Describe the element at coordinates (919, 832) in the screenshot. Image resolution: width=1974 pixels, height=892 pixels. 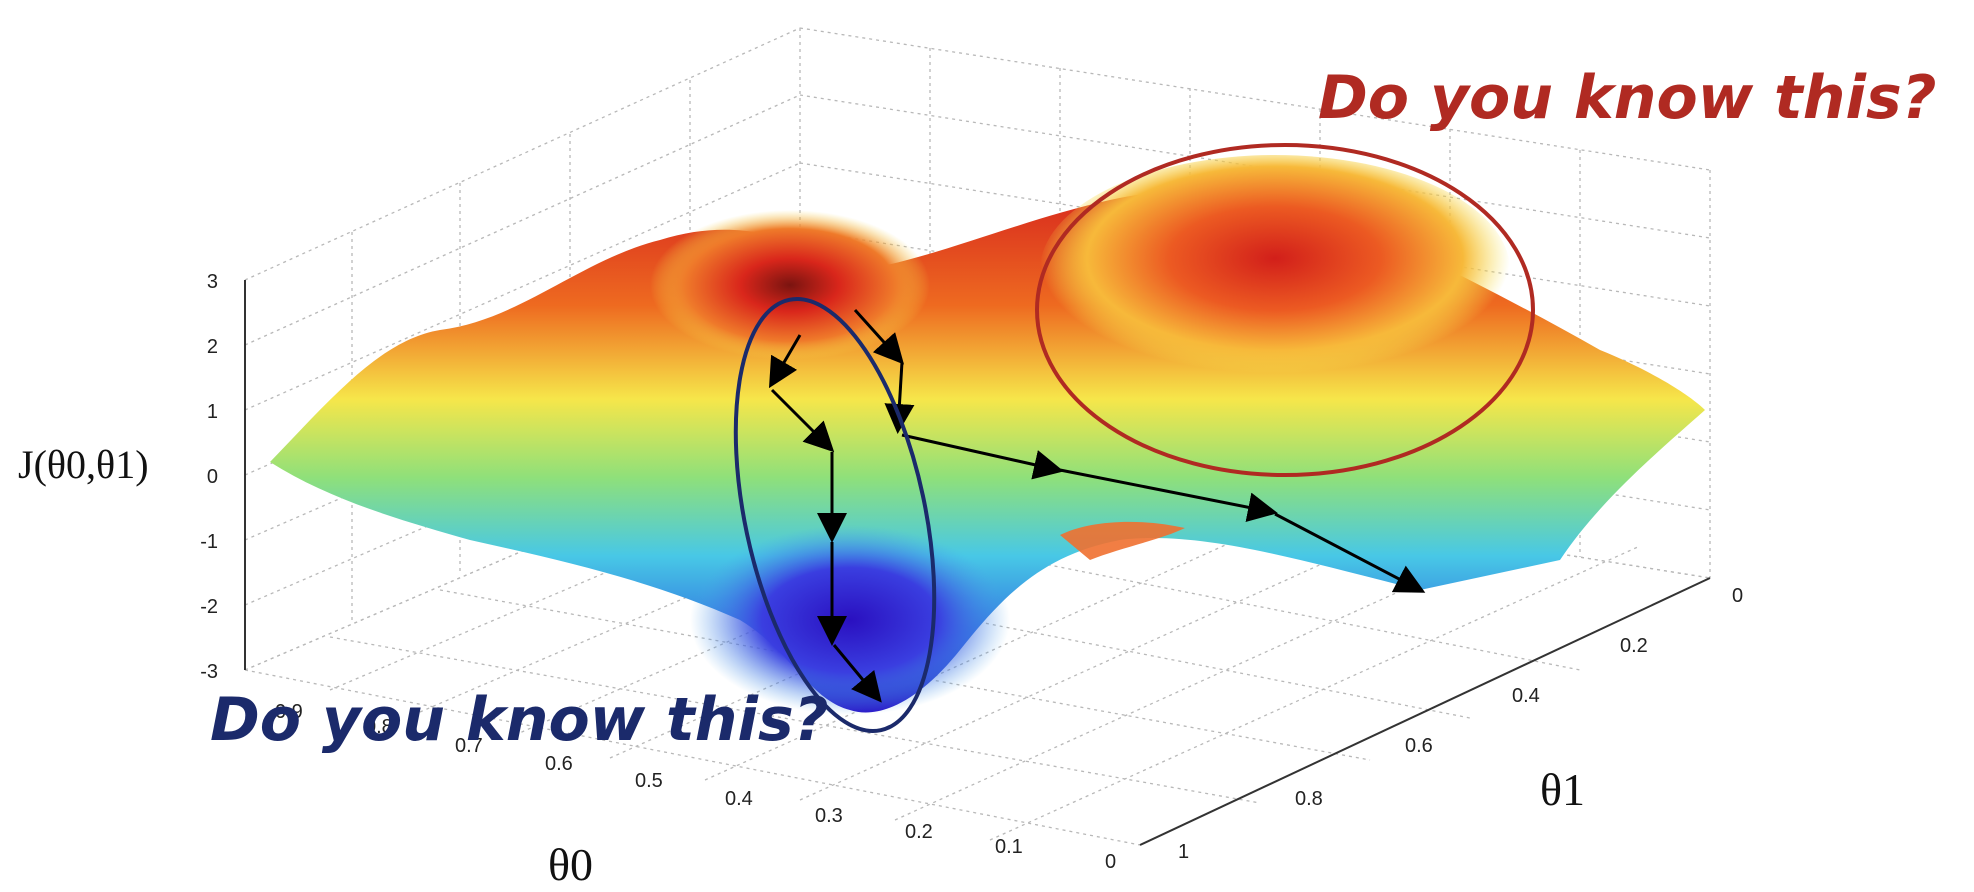
I see `theta0-tick: 0.2` at that location.